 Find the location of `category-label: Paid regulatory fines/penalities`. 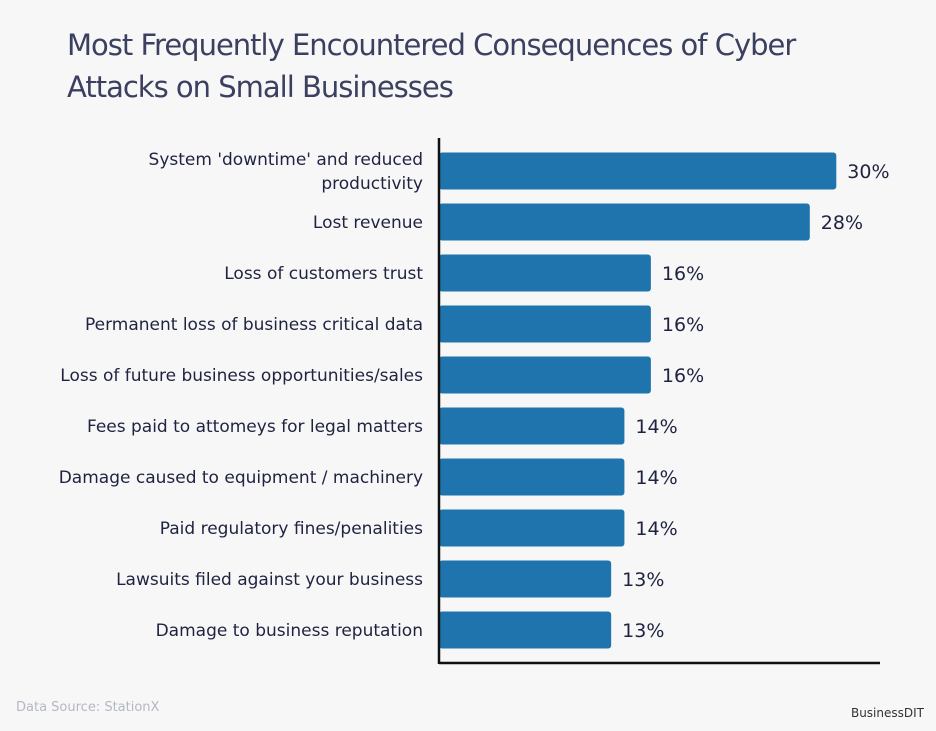

category-label: Paid regulatory fines/penalities is located at coordinates (291, 529).